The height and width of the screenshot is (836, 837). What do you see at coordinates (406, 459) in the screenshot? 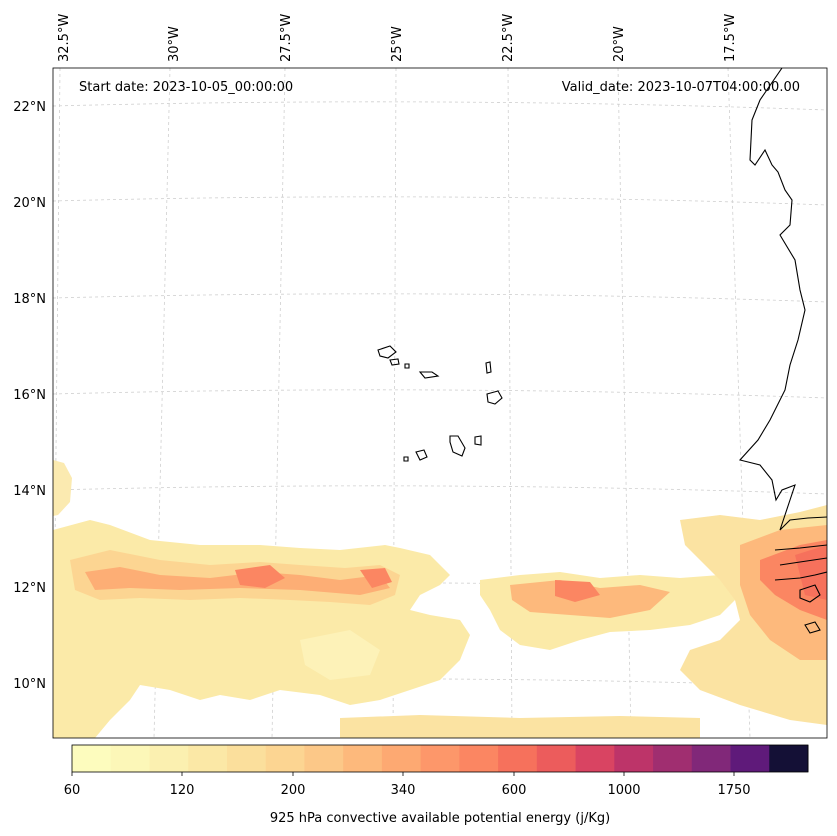
I see `island-brava` at bounding box center [406, 459].